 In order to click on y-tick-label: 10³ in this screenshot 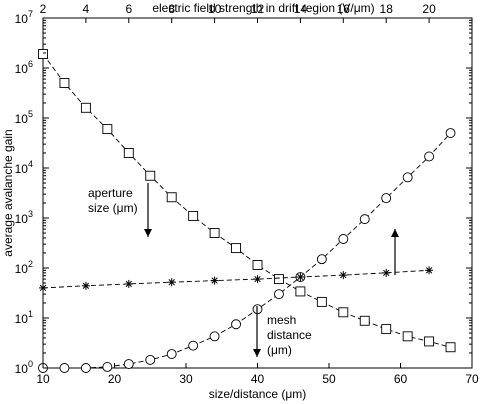, I will do `click(24, 217)`.